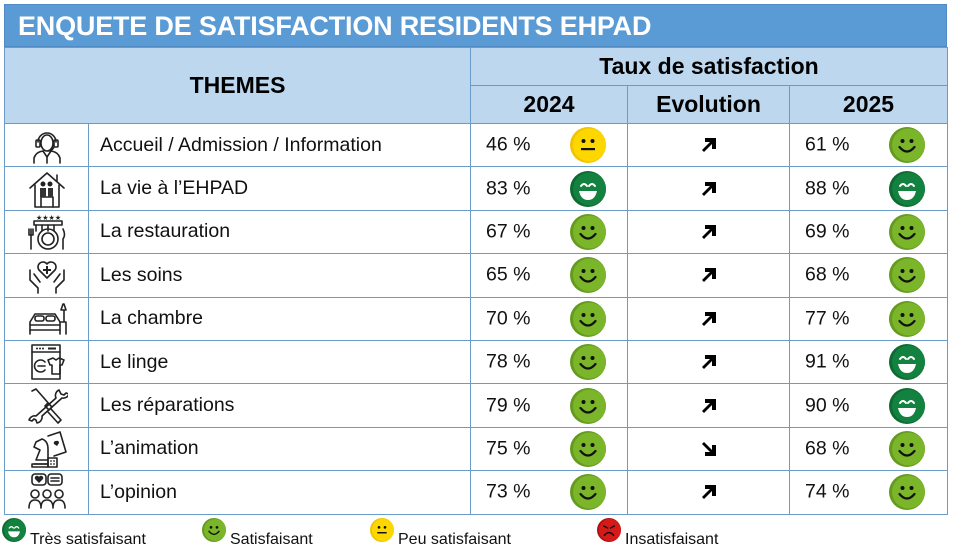 The height and width of the screenshot is (552, 953). I want to click on value-2025-cell: 88 %, so click(868, 188).